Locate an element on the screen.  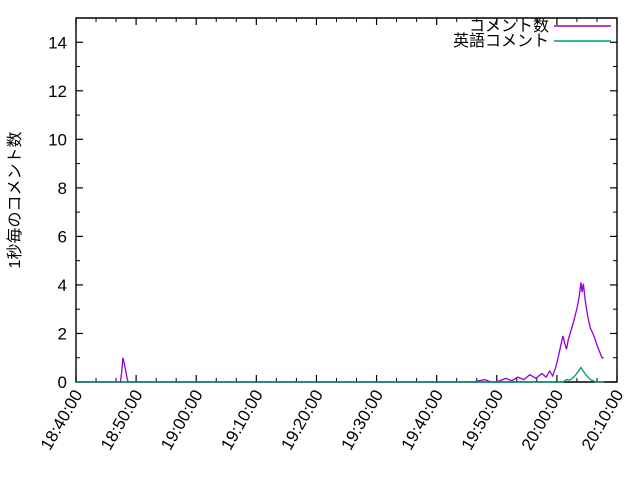
y-tick-label: 2 is located at coordinates (62, 333).